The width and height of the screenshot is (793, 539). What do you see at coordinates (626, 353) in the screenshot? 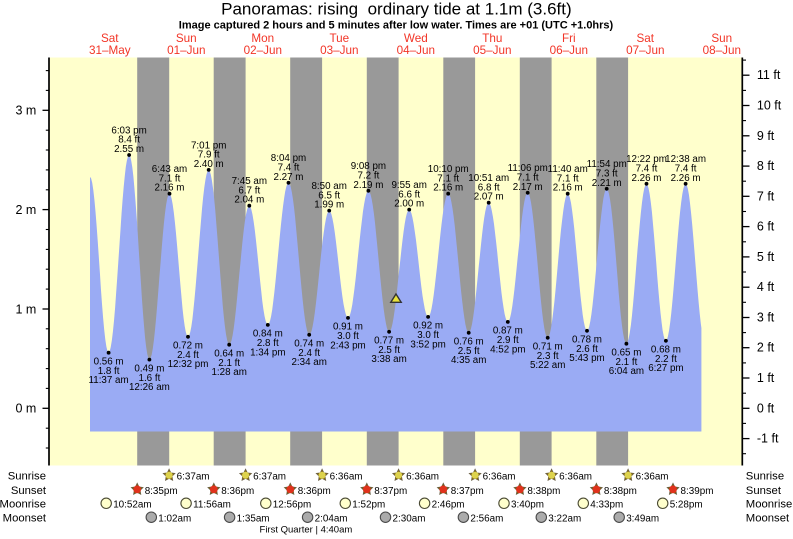
I see `svg-text: 0.65 m` at bounding box center [626, 353].